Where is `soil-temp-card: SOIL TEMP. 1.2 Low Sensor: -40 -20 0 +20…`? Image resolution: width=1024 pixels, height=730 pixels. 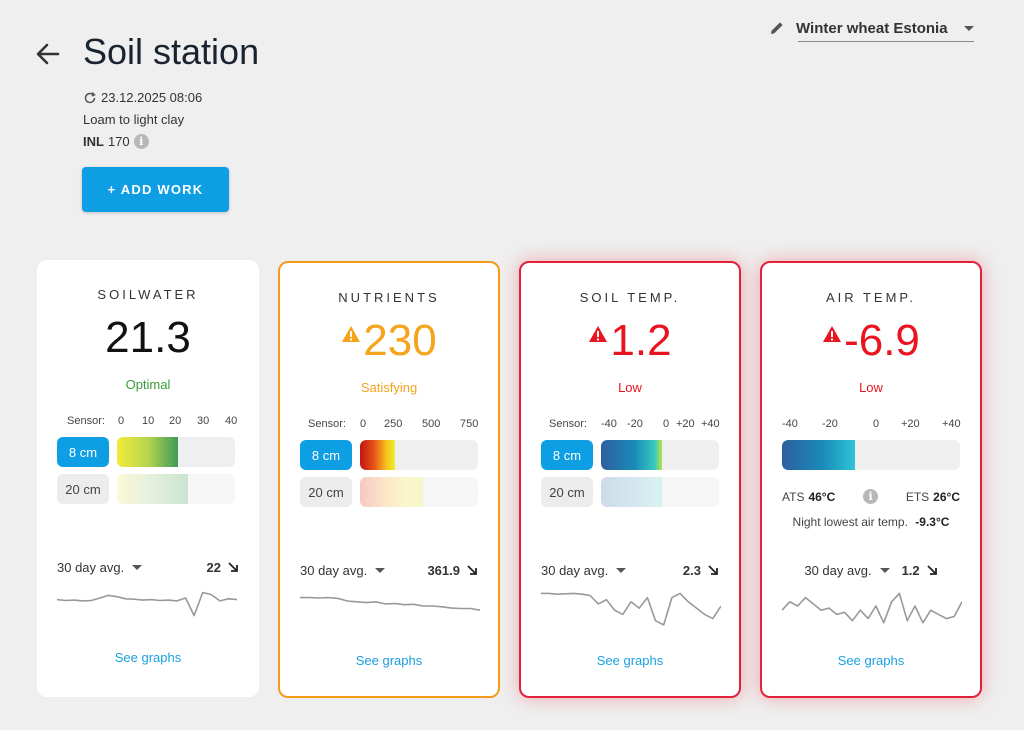 soil-temp-card: SOIL TEMP. 1.2 Low Sensor: -40 -20 0 +20… is located at coordinates (630, 479).